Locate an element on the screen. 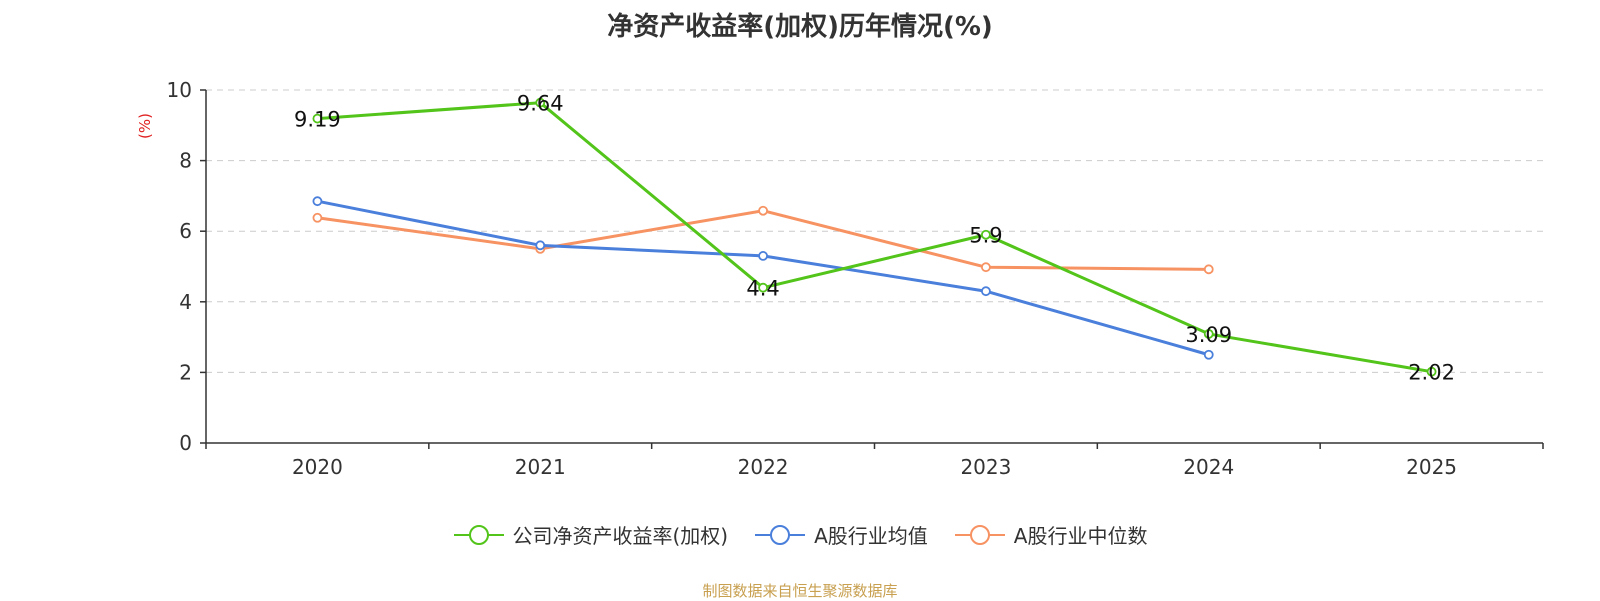  x-tick-label: 2025 is located at coordinates (1431, 467).